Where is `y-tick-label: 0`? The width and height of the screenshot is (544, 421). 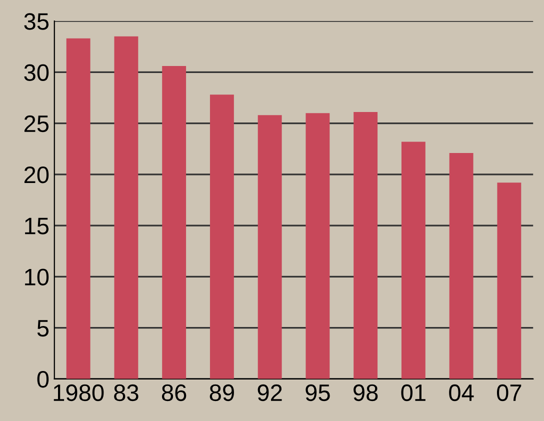 y-tick-label: 0 is located at coordinates (43, 379).